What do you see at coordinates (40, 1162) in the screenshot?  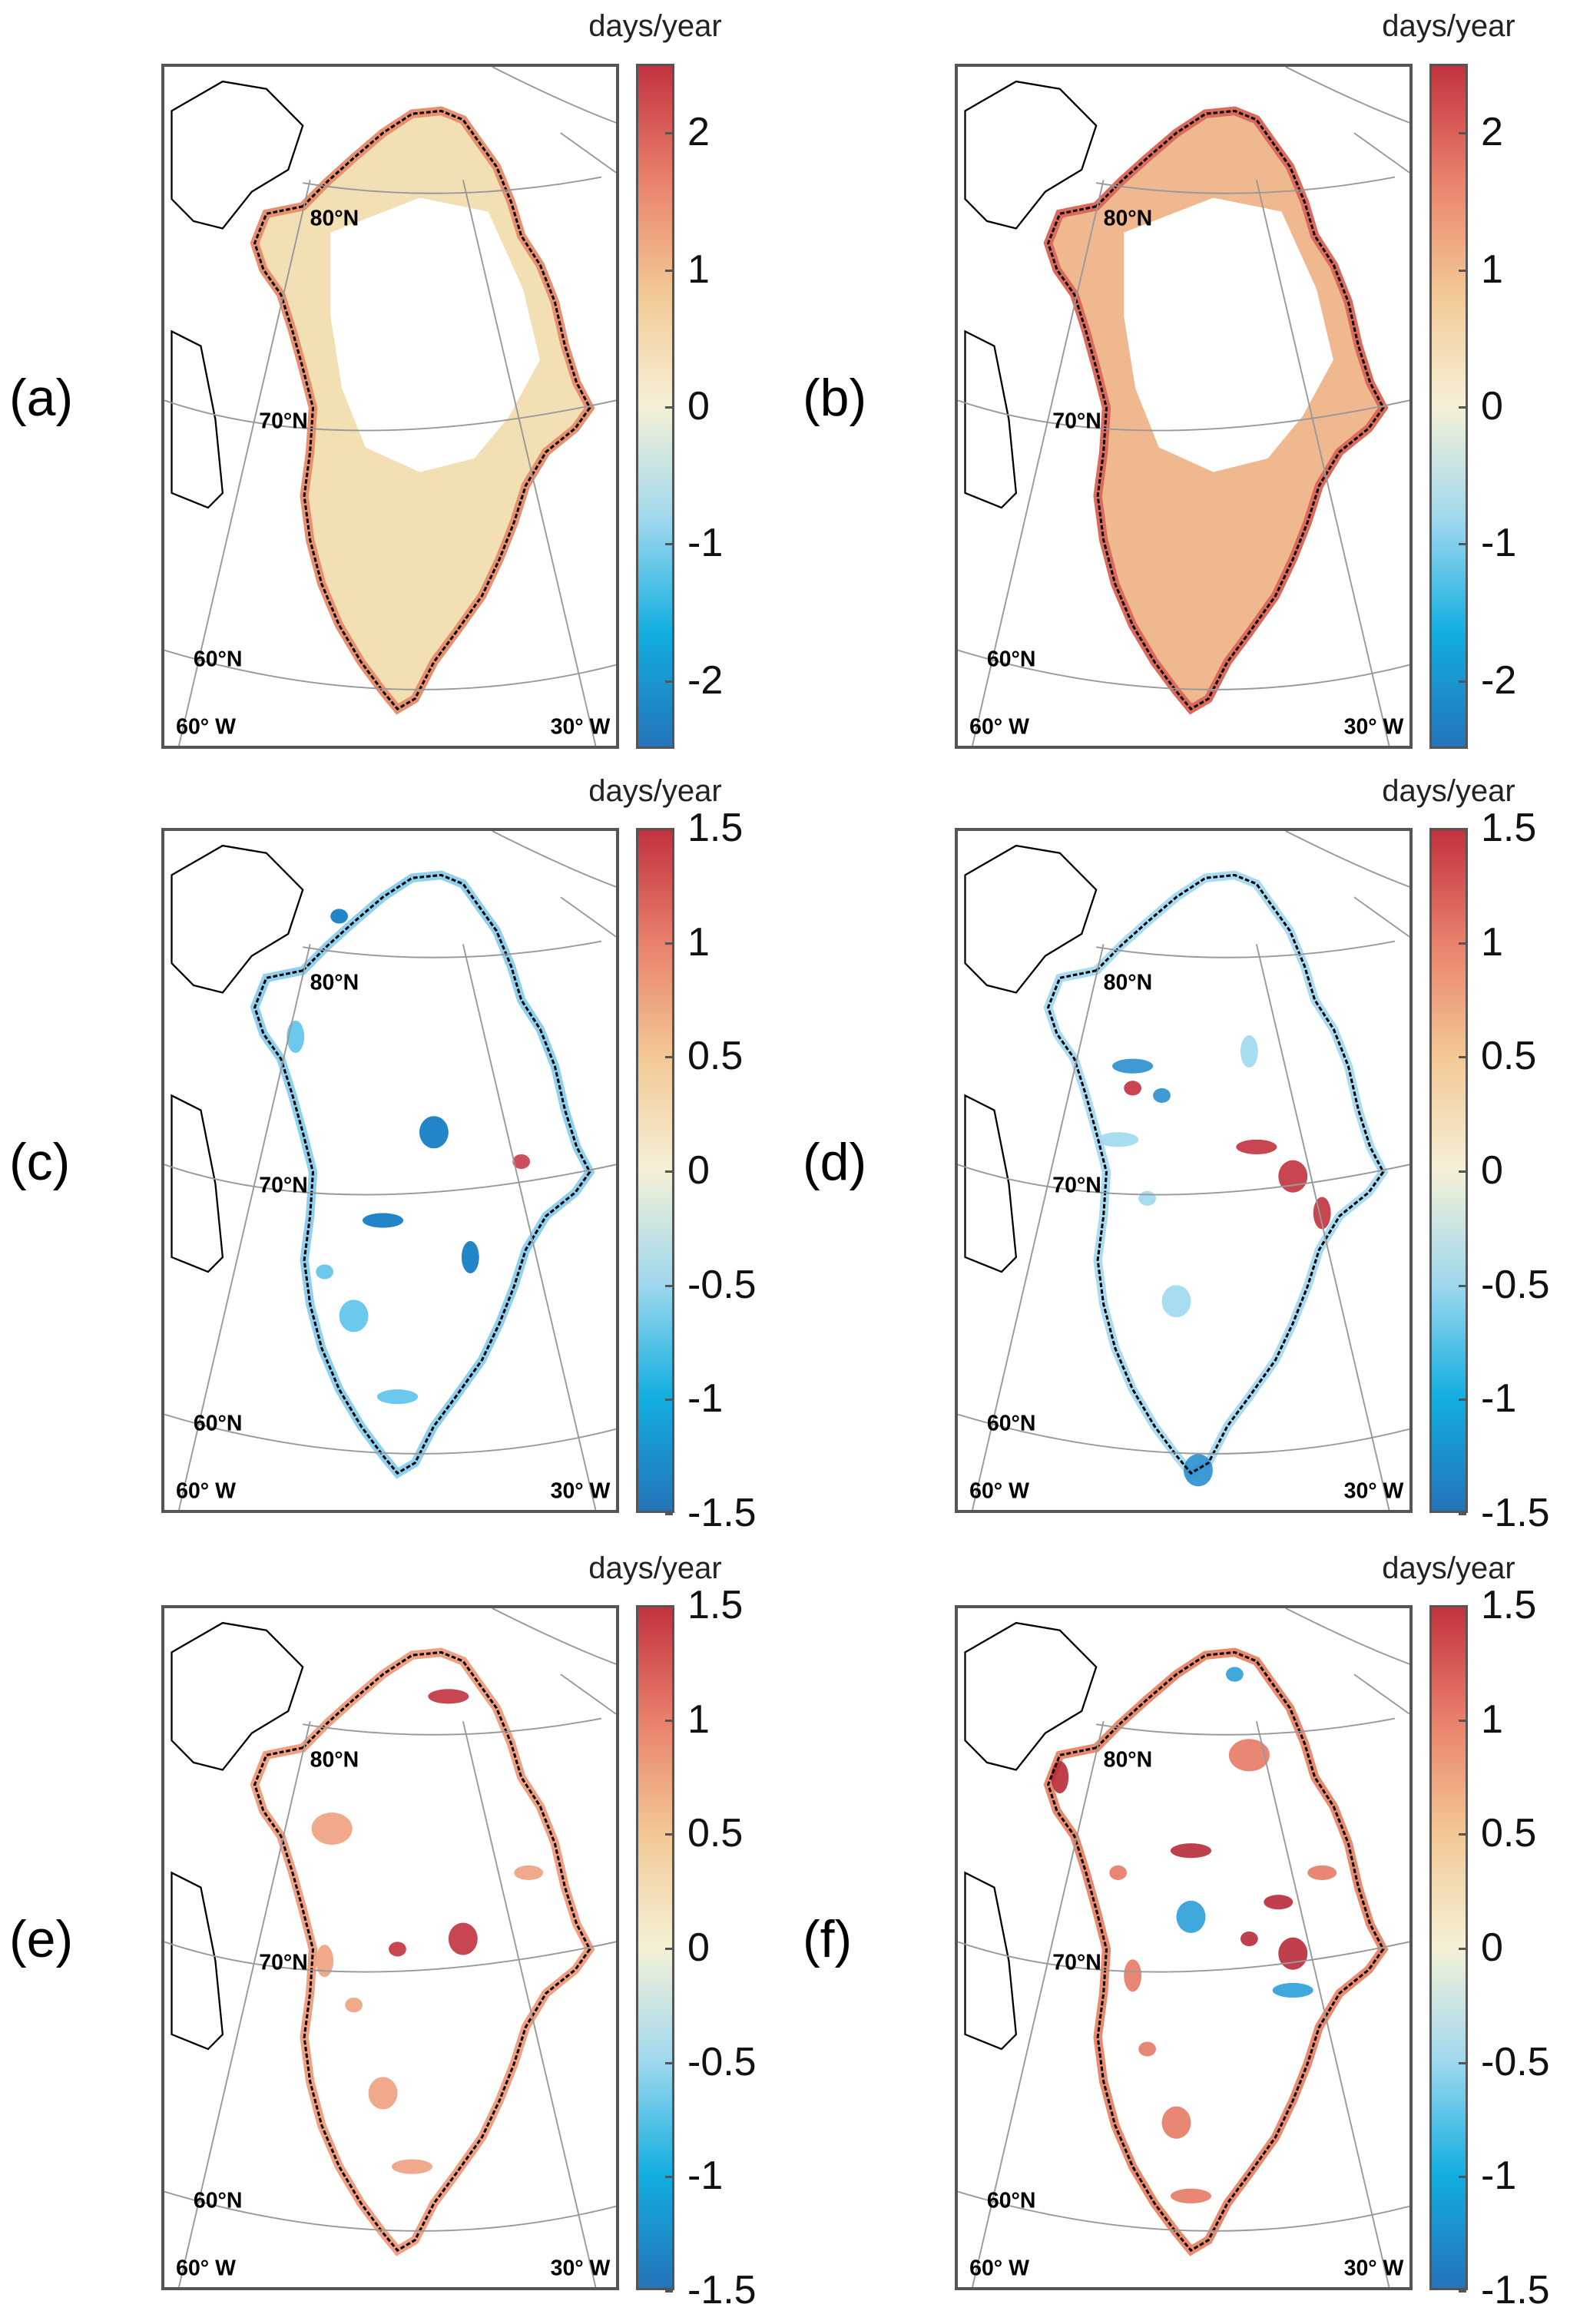 I see `panel-label: (c)` at bounding box center [40, 1162].